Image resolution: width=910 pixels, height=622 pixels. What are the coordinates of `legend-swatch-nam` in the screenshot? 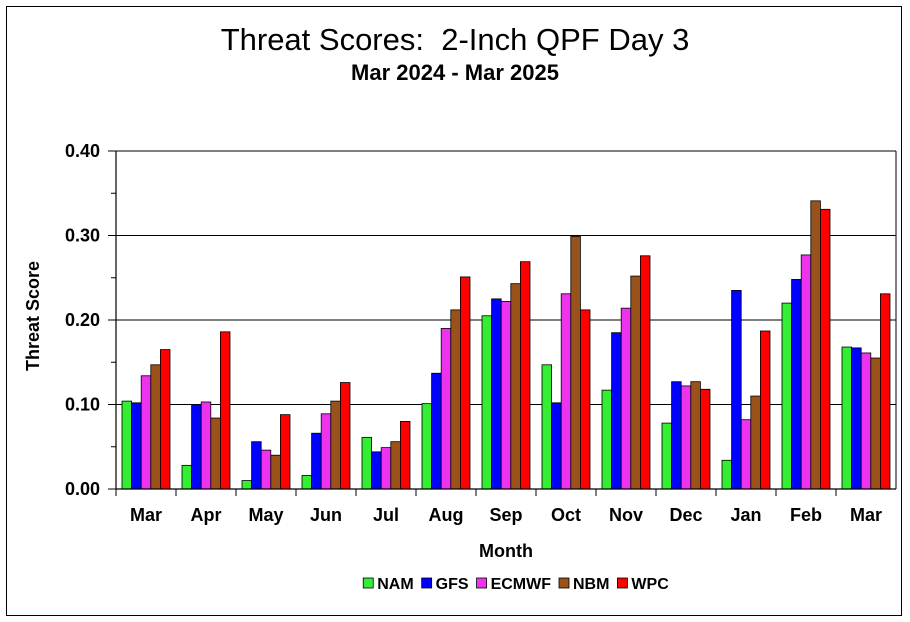 It's located at (368, 583).